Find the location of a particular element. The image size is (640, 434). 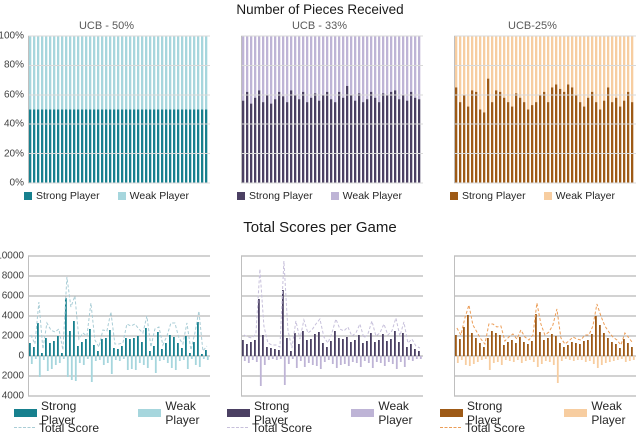

pieces-ucb25-chart is located at coordinates (545, 109).